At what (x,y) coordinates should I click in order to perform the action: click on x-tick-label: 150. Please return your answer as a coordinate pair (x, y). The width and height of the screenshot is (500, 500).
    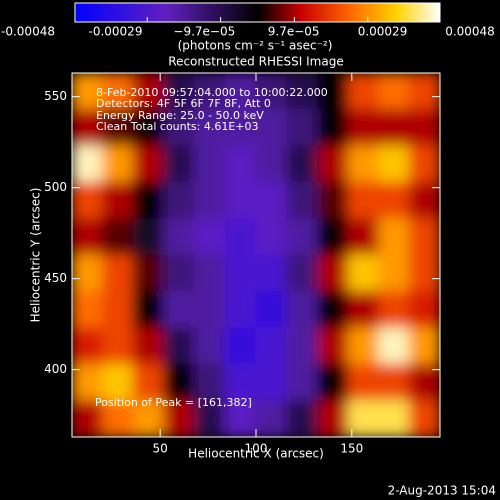
    Looking at the image, I should click on (351, 449).